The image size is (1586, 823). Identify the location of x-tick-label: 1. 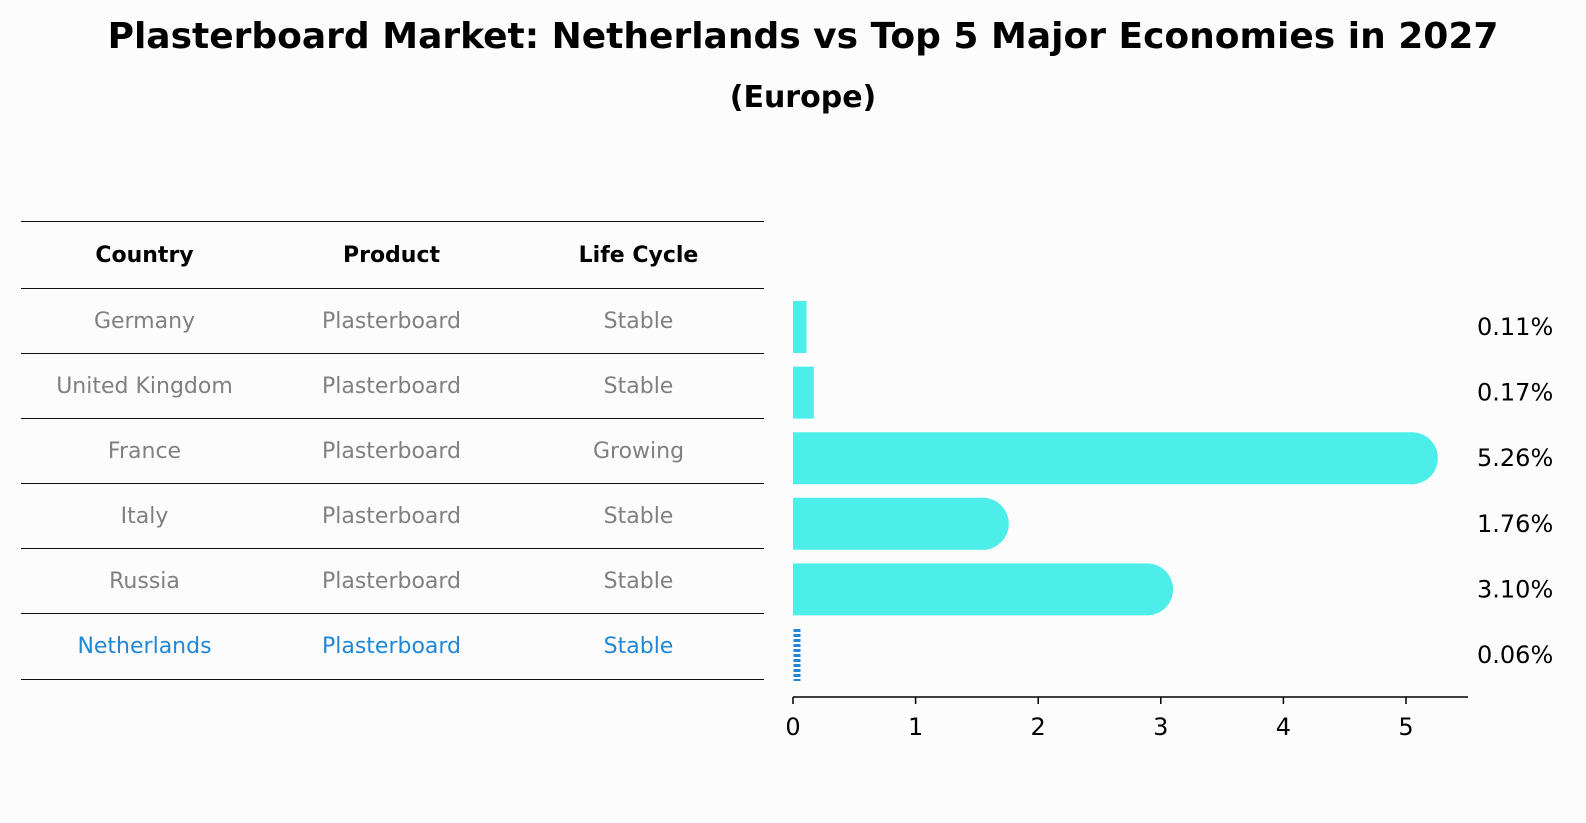
(915, 727).